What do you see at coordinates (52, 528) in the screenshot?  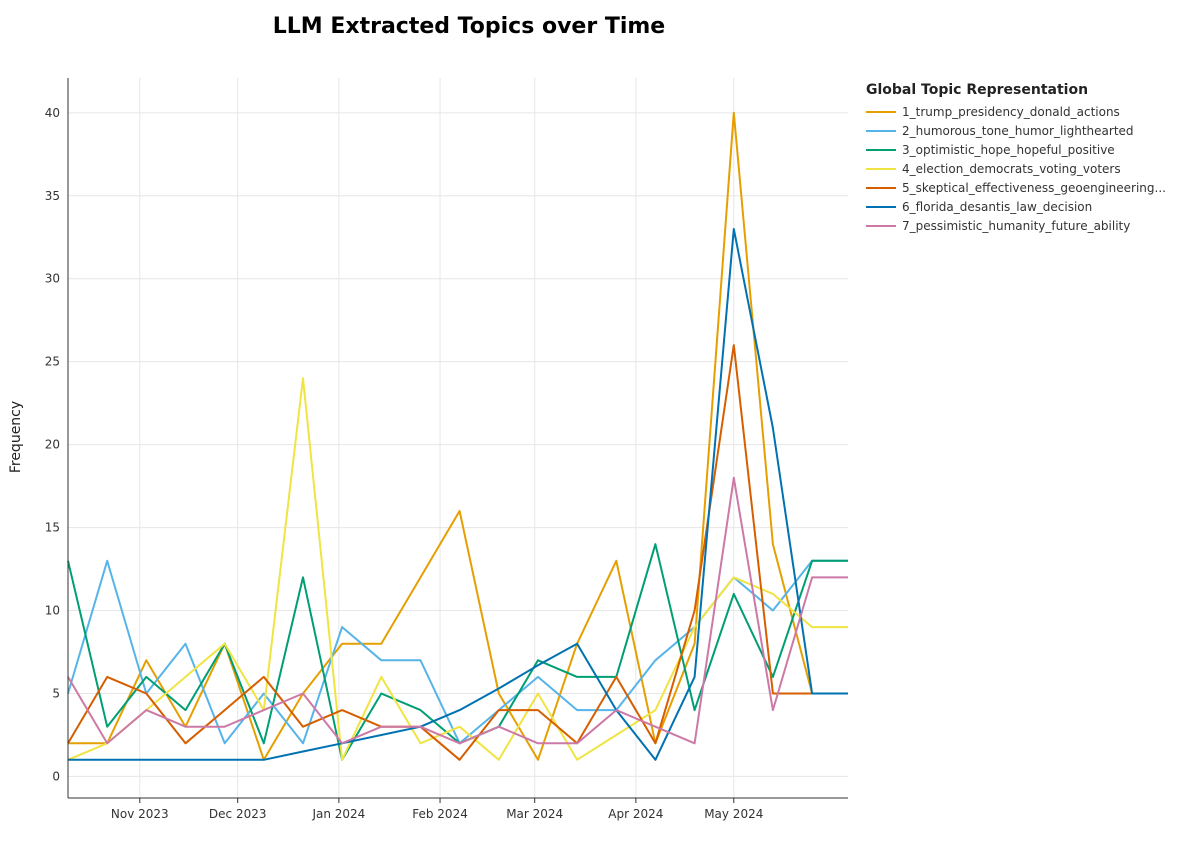 I see `y-tick-label: 15` at bounding box center [52, 528].